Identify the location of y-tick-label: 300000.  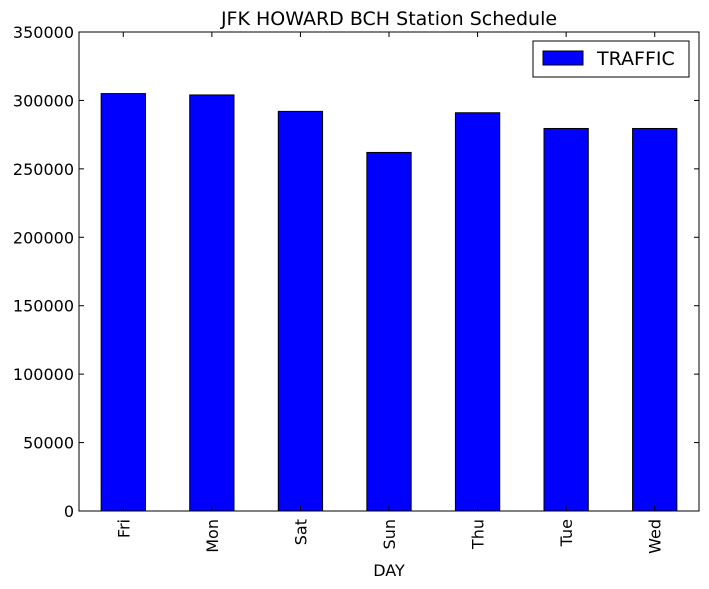
(43, 100).